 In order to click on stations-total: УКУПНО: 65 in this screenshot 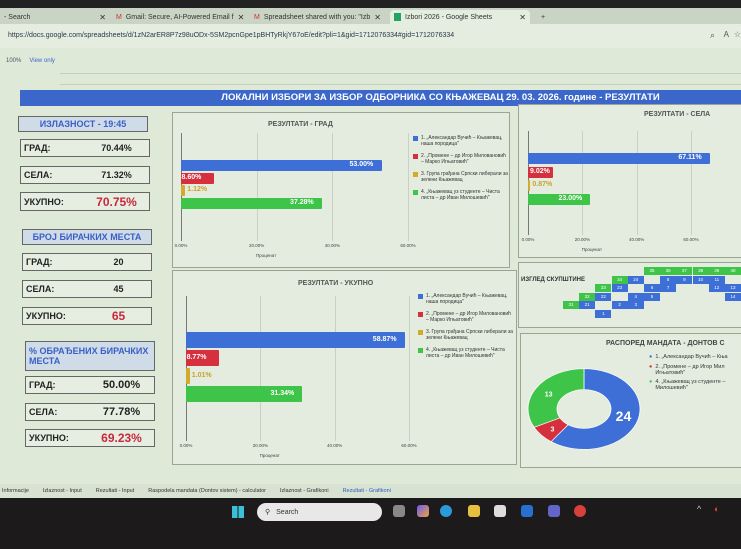, I will do `click(87, 316)`.